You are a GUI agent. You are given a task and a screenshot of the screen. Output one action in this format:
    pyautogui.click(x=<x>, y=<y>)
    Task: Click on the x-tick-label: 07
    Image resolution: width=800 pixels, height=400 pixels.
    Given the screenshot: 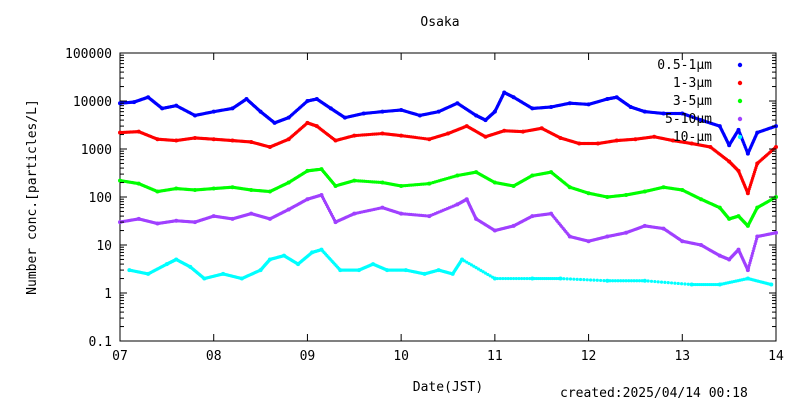 What is the action you would take?
    pyautogui.click(x=120, y=356)
    